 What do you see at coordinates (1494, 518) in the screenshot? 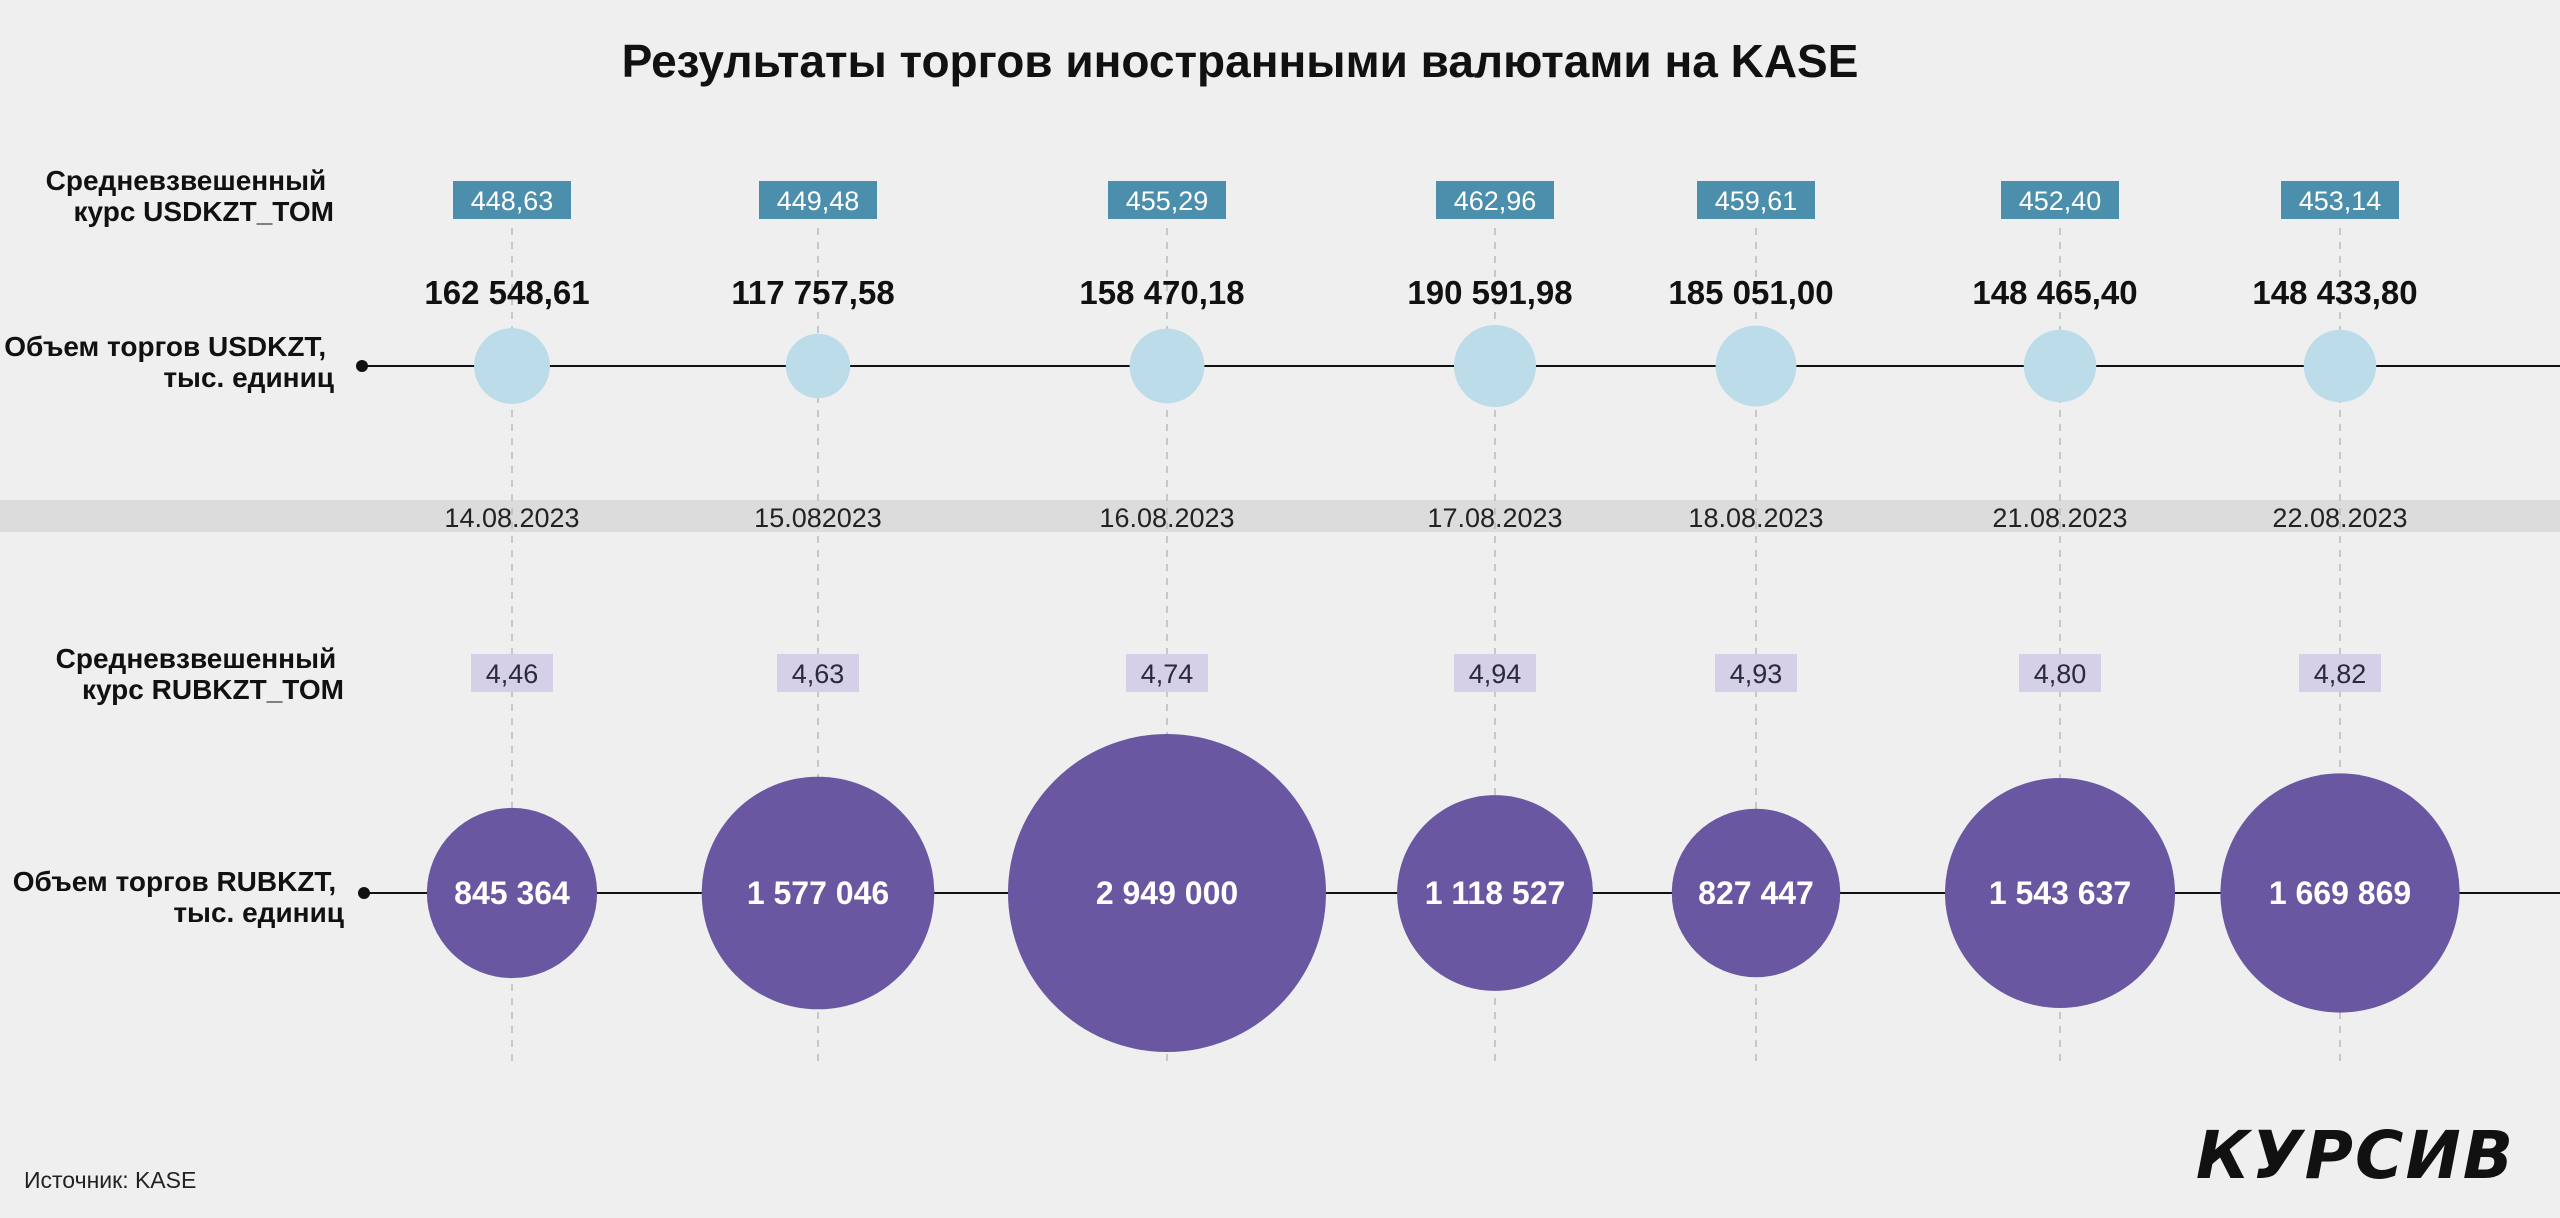
I see `date-label: 17.08.2023` at bounding box center [1494, 518].